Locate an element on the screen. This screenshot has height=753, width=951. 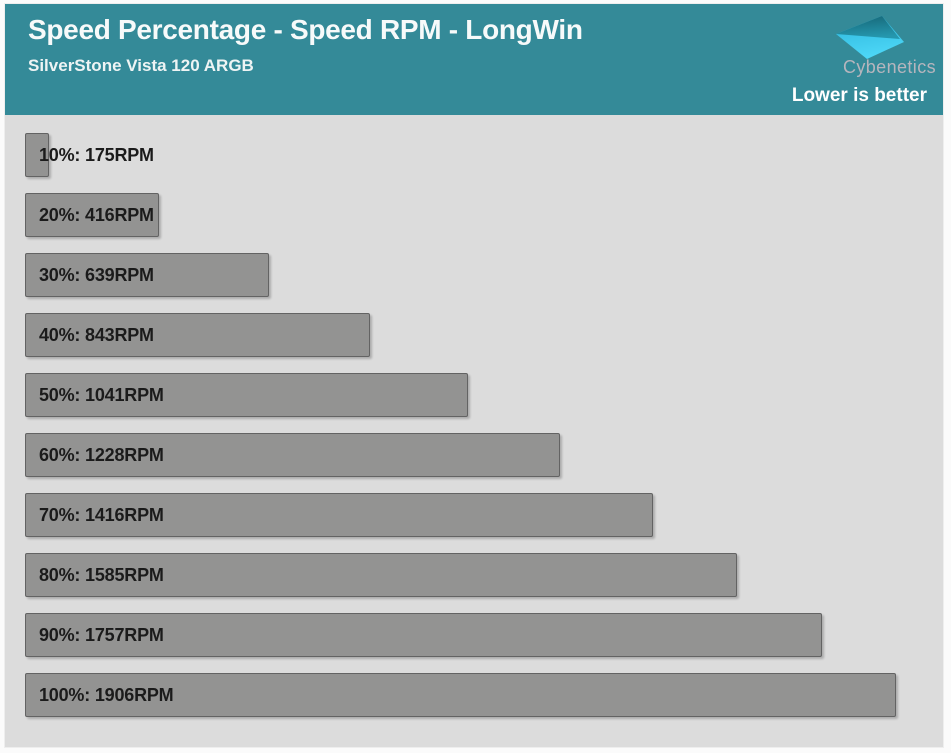
bar: 30%: 639RPM is located at coordinates (147, 275).